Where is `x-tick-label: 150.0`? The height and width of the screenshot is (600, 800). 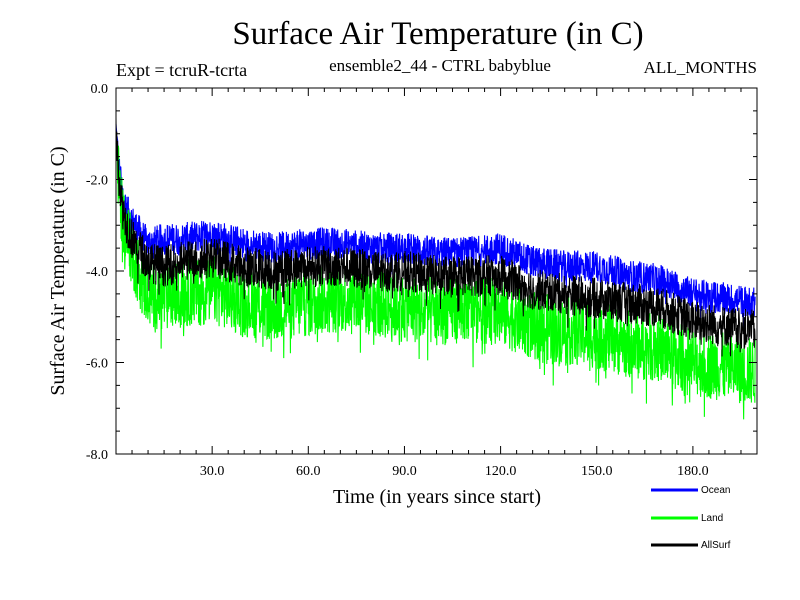 x-tick-label: 150.0 is located at coordinates (597, 471).